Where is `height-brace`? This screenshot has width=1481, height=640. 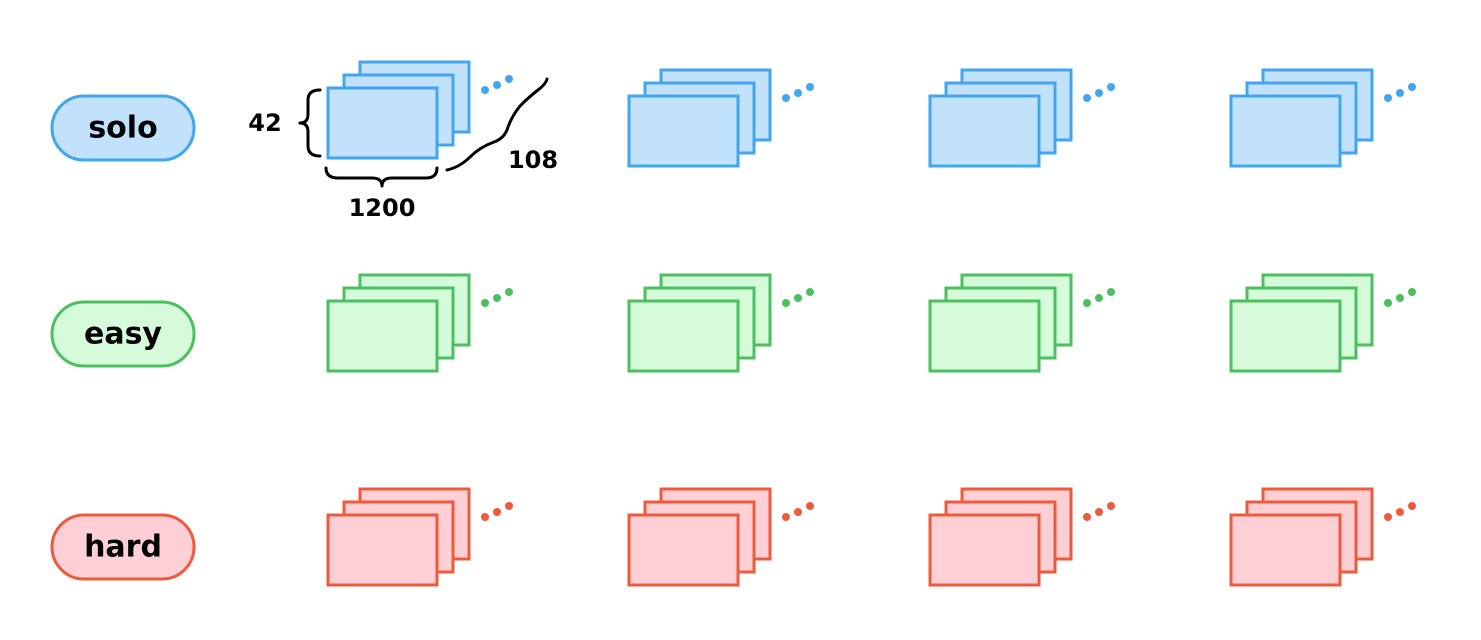
height-brace is located at coordinates (310, 123).